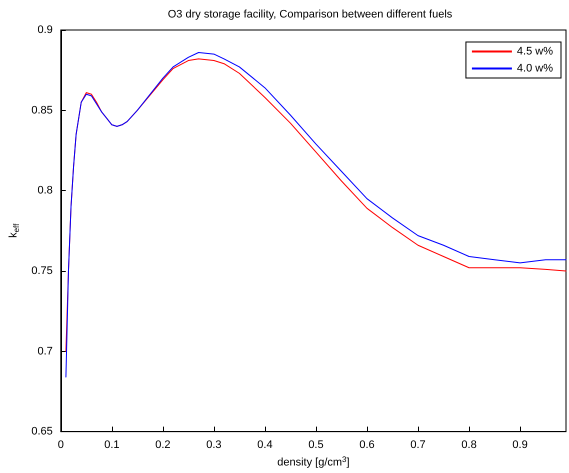 The width and height of the screenshot is (569, 473). Describe the element at coordinates (163, 445) in the screenshot. I see `x-tick-label: 0.2` at that location.